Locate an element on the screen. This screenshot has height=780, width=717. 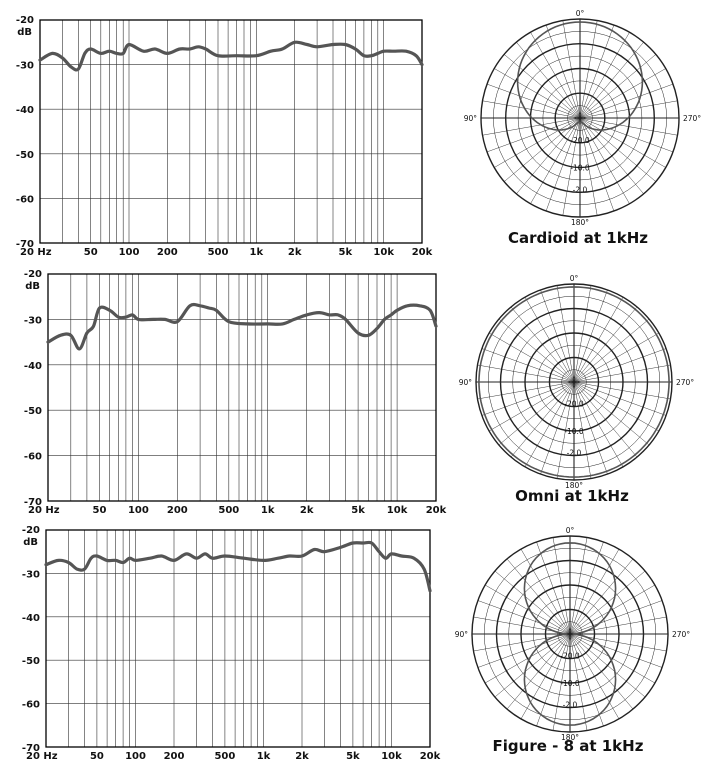
y-unit-label: dB is located at coordinates (24, 32).